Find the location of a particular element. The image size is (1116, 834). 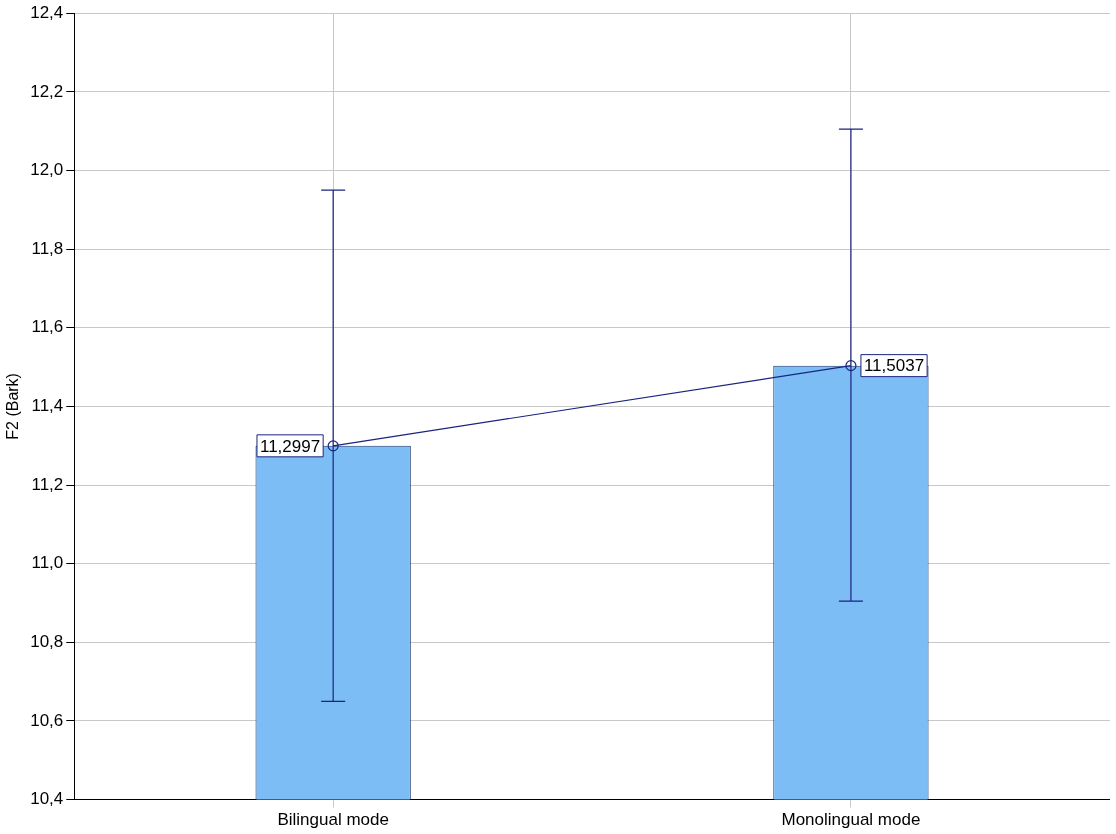

y-axis-title: F2 (Bark) is located at coordinates (13, 406).